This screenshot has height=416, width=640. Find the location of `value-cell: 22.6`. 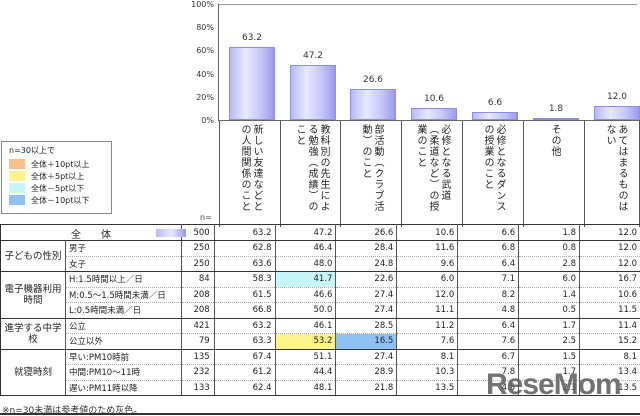

value-cell: 22.6 is located at coordinates (366, 279).